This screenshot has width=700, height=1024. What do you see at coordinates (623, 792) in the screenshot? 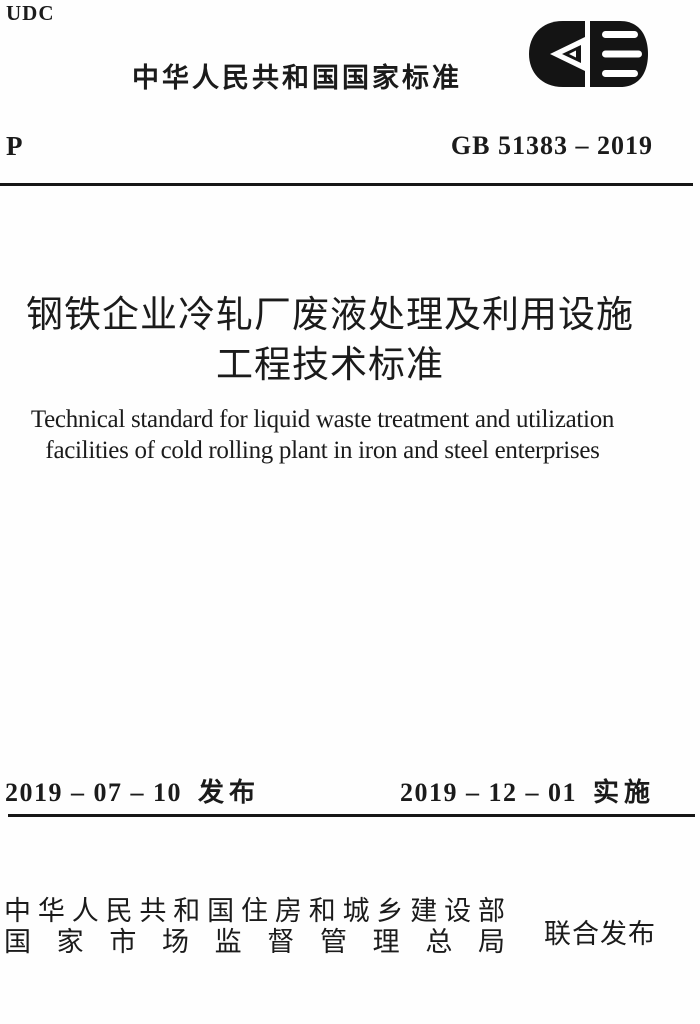
I see `implement-label: 实施` at bounding box center [623, 792].